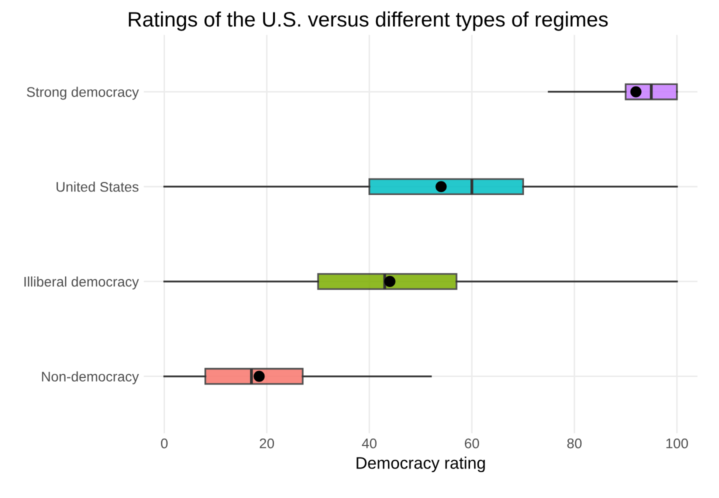  I want to click on y-tick-label: Non-democracy, so click(90, 377).